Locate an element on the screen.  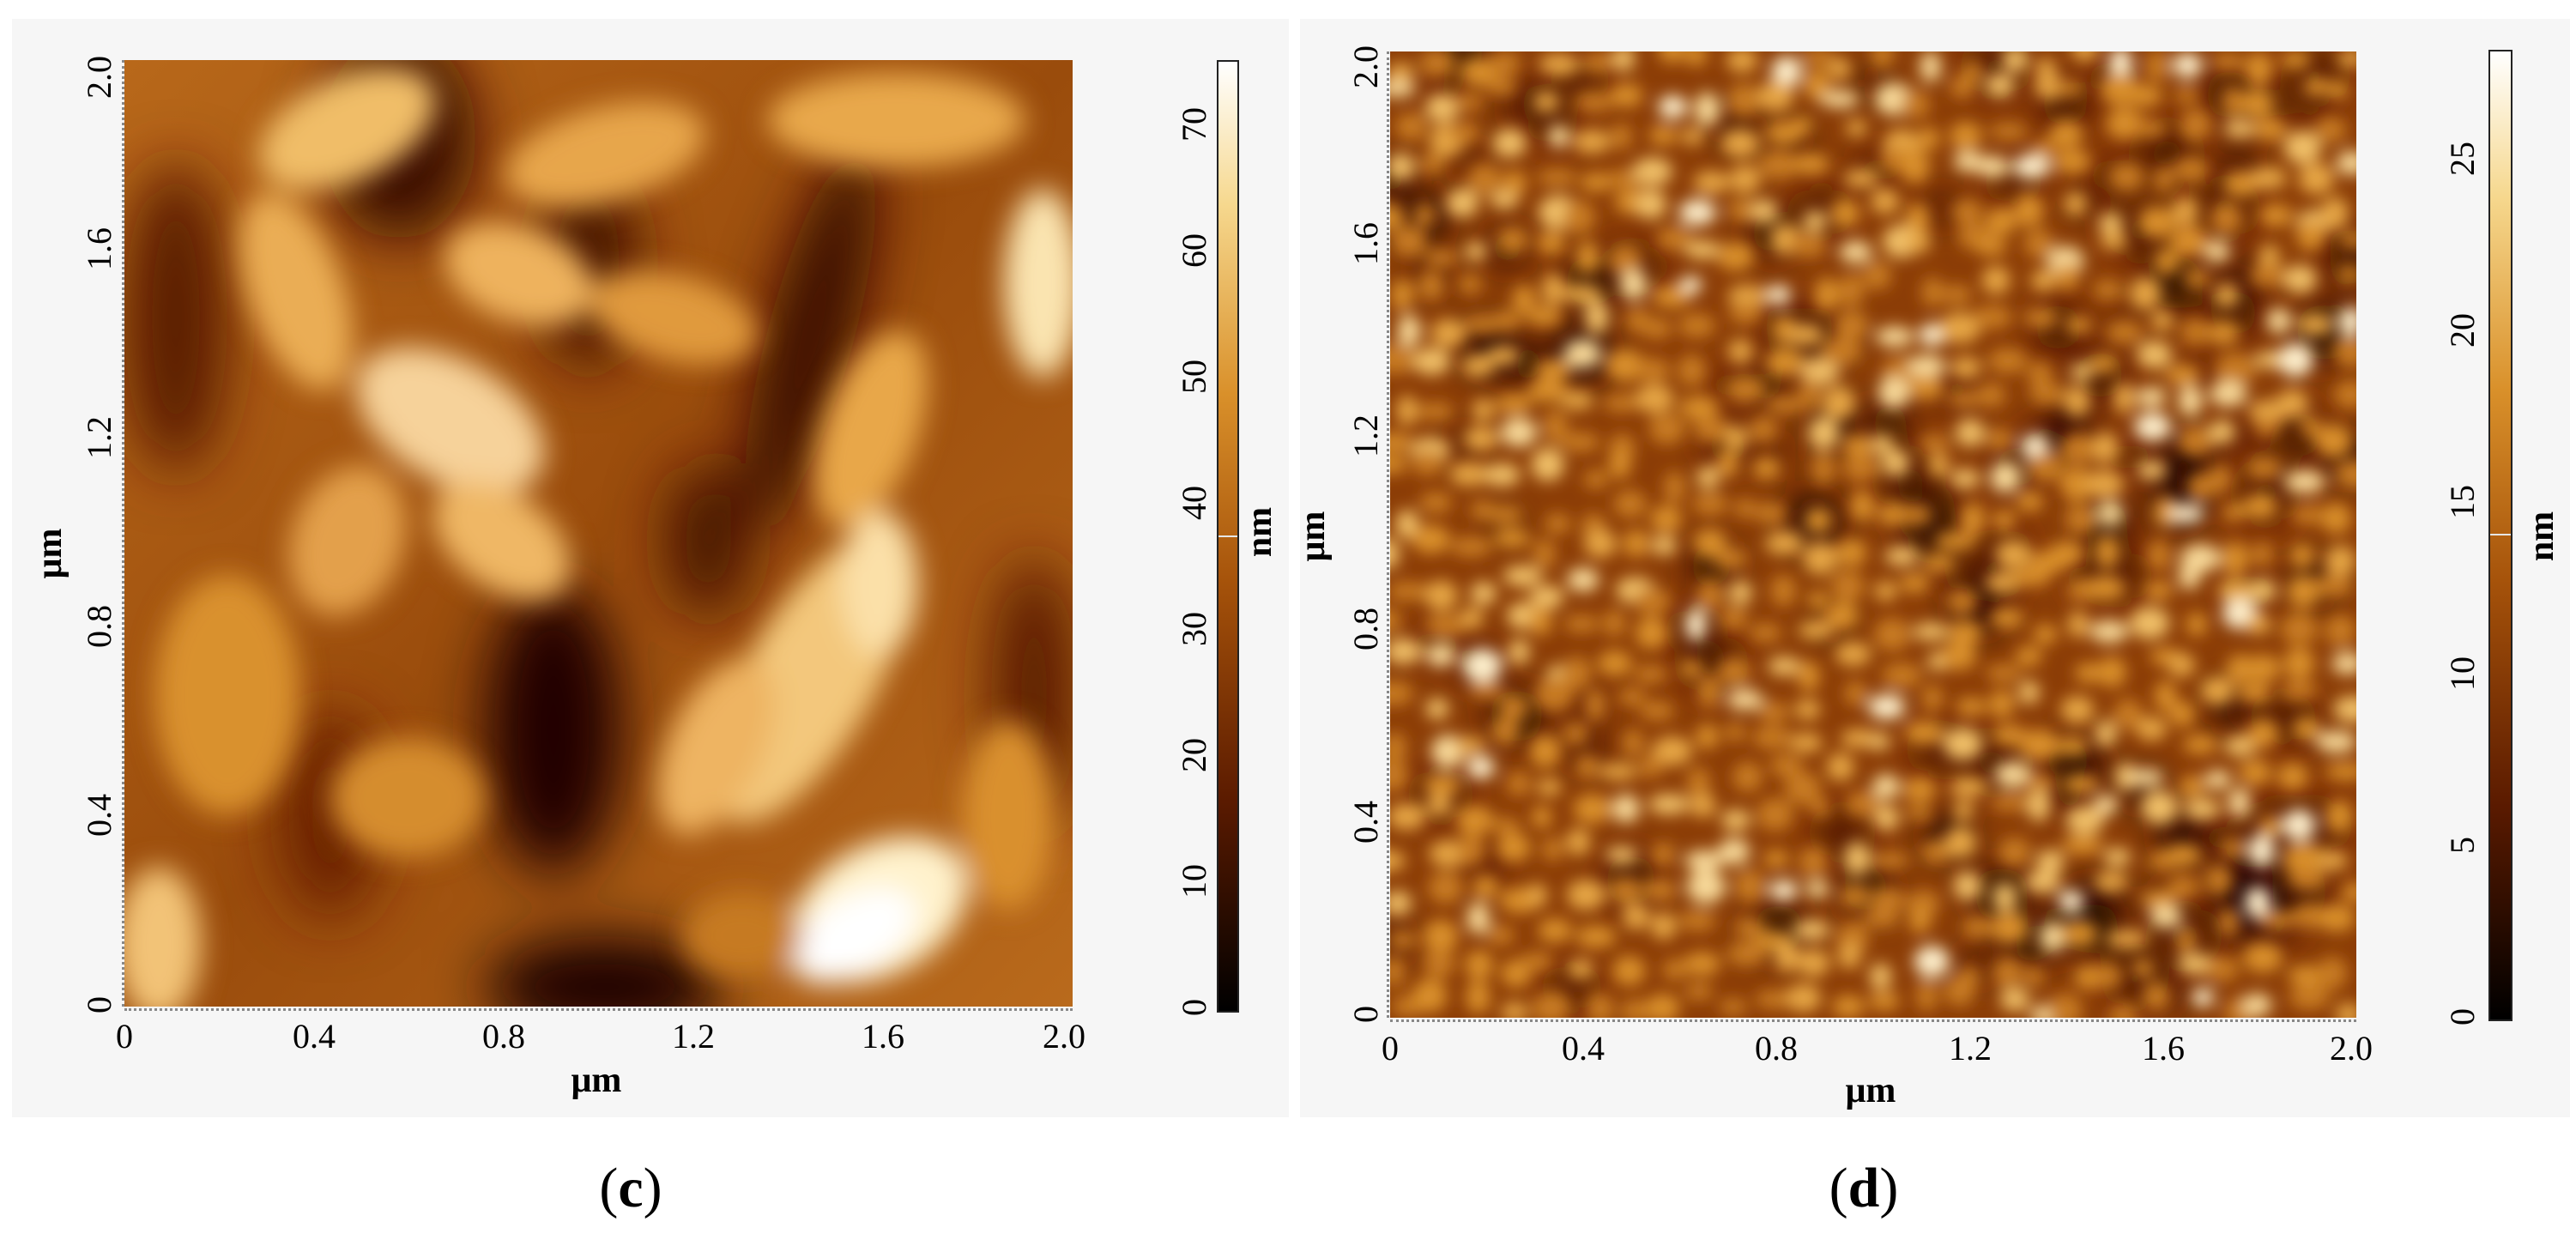
x-tick-label: 2.0 is located at coordinates (2351, 1048).